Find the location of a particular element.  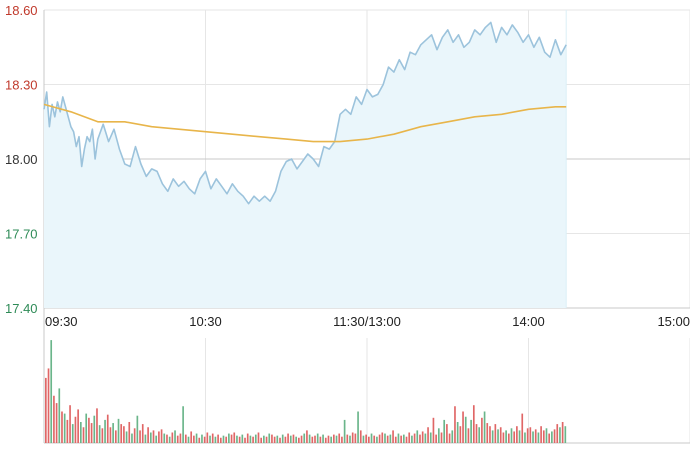

y-tick-label: 17.70 is located at coordinates (21, 234).